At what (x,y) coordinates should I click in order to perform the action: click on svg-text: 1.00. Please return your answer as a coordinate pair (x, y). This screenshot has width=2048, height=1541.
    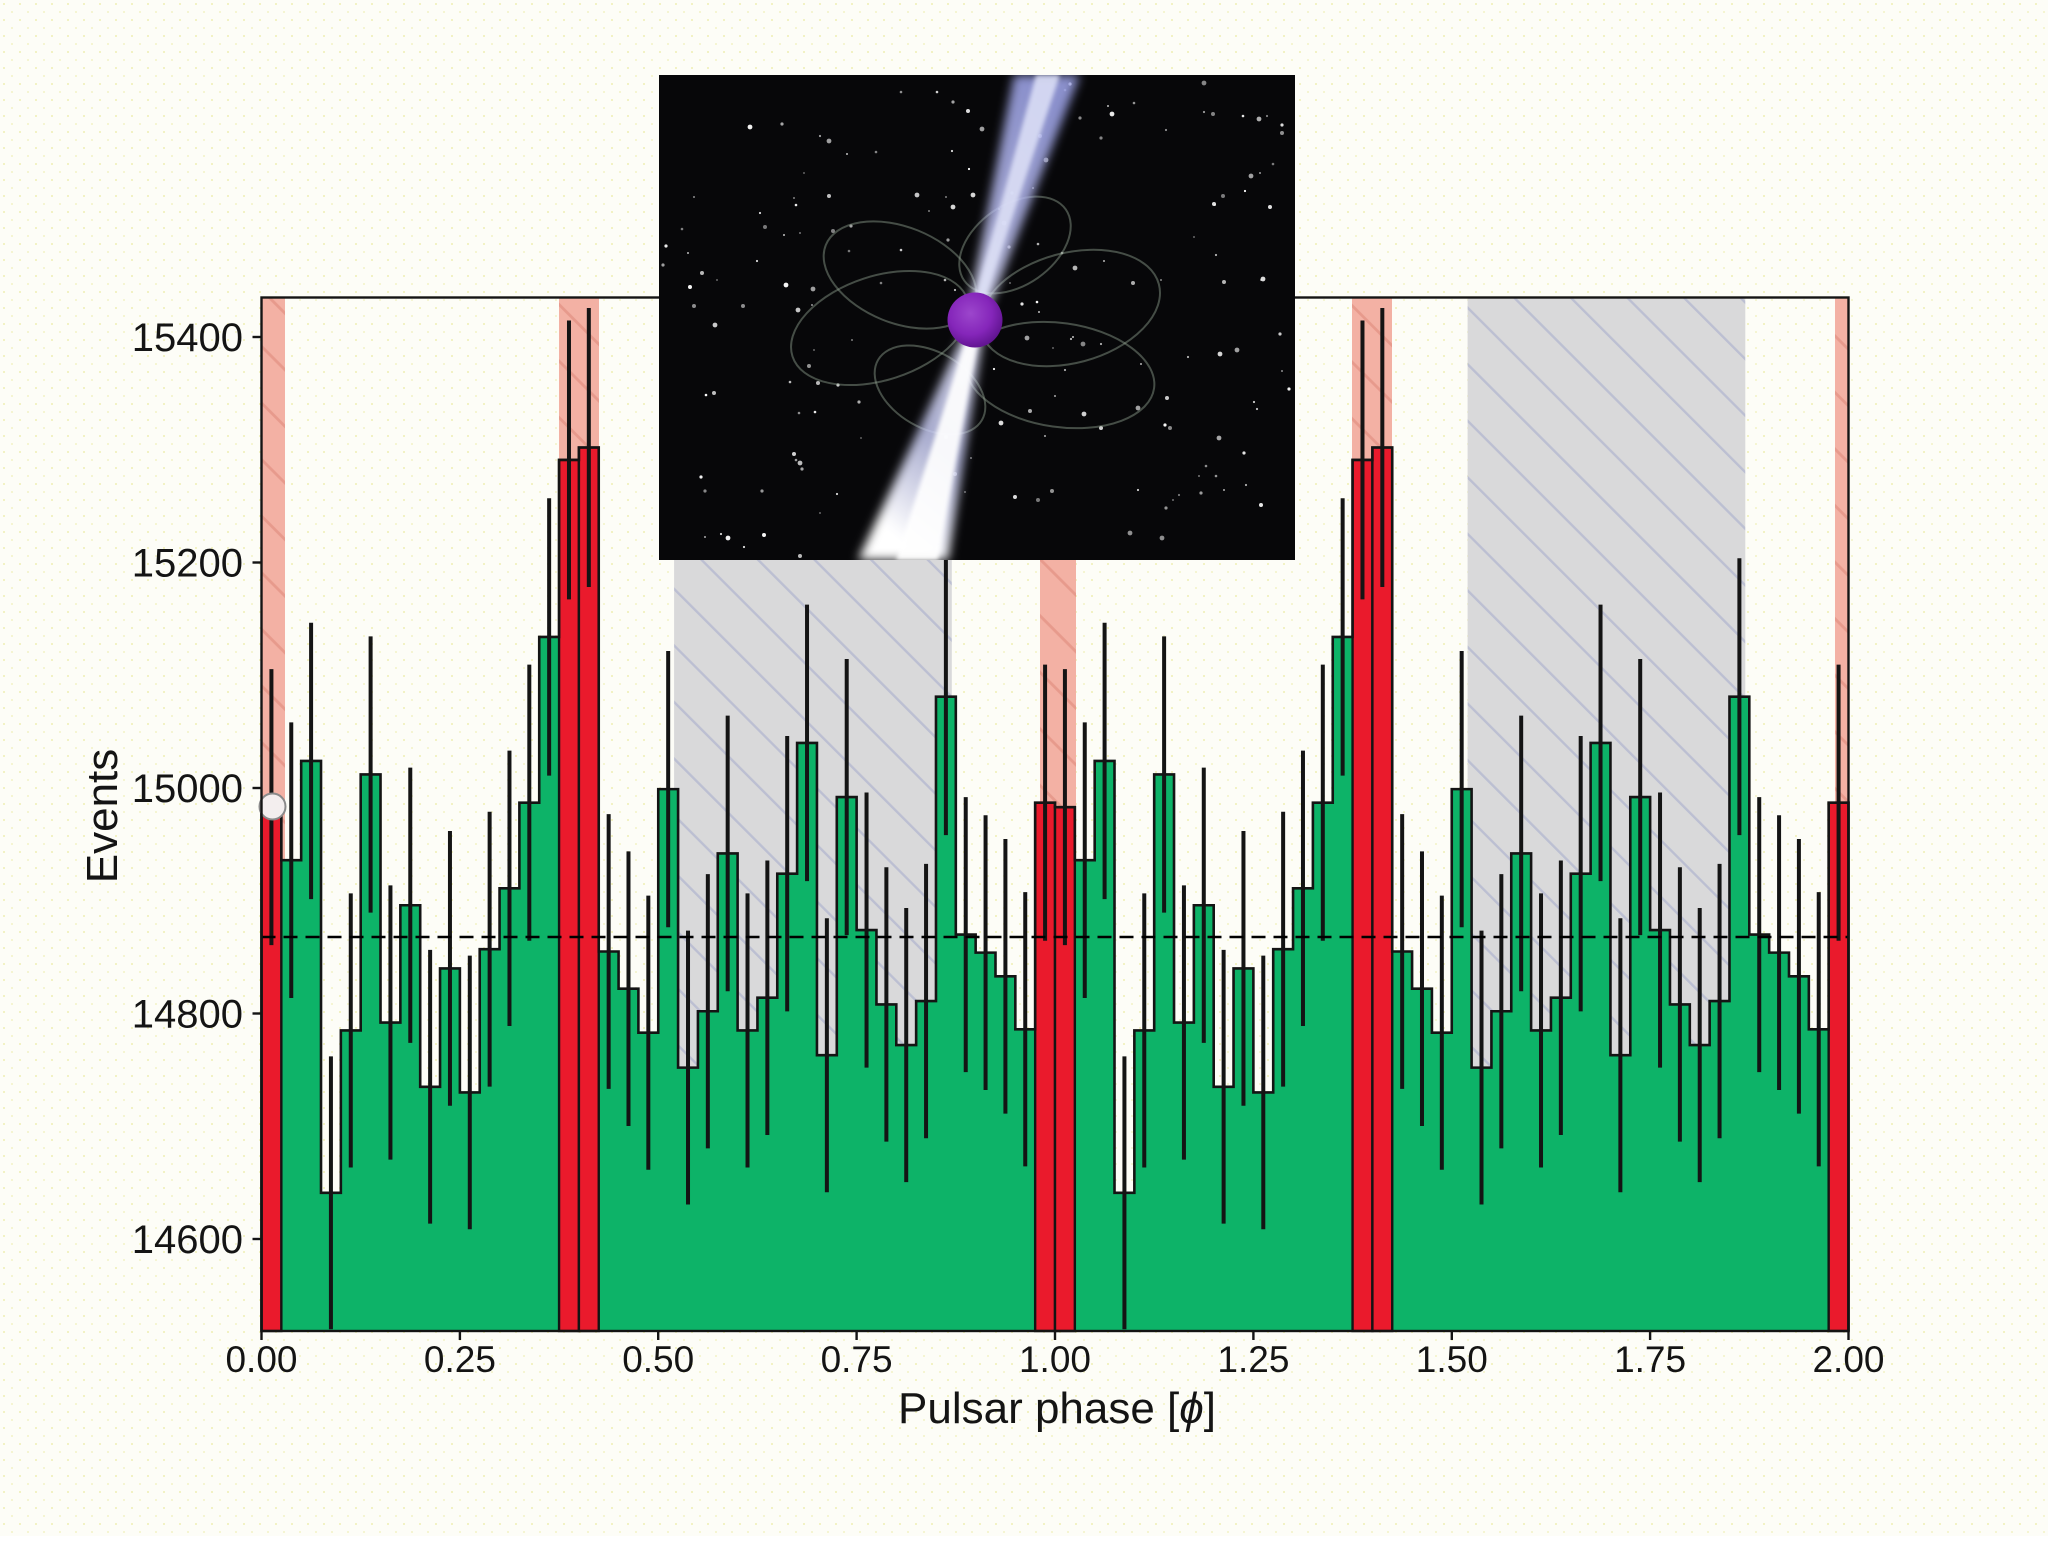
    Looking at the image, I should click on (1055, 1359).